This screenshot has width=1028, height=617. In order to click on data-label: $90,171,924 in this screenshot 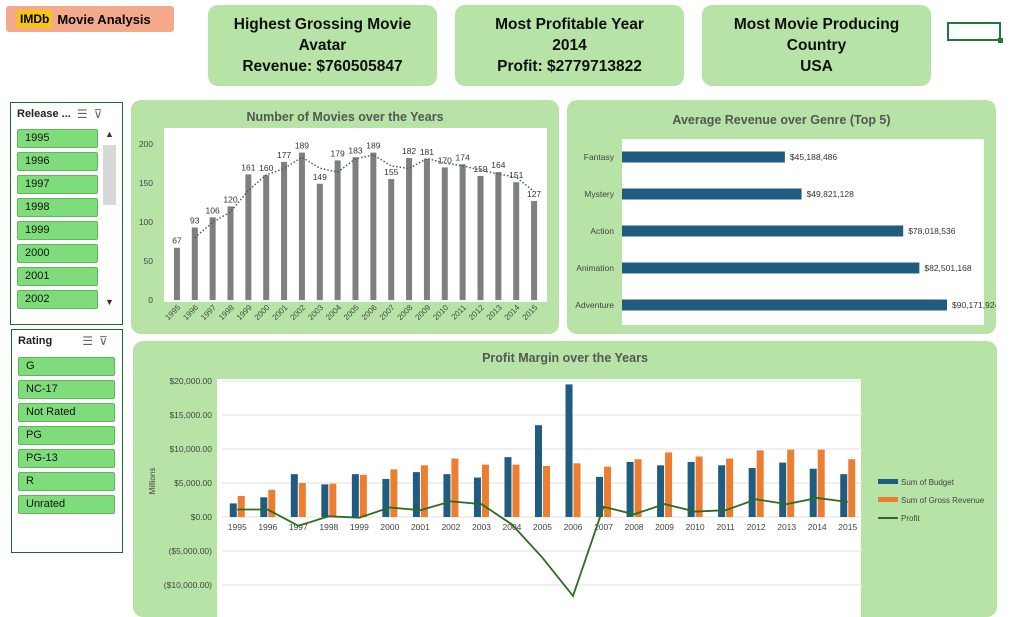, I will do `click(974, 305)`.